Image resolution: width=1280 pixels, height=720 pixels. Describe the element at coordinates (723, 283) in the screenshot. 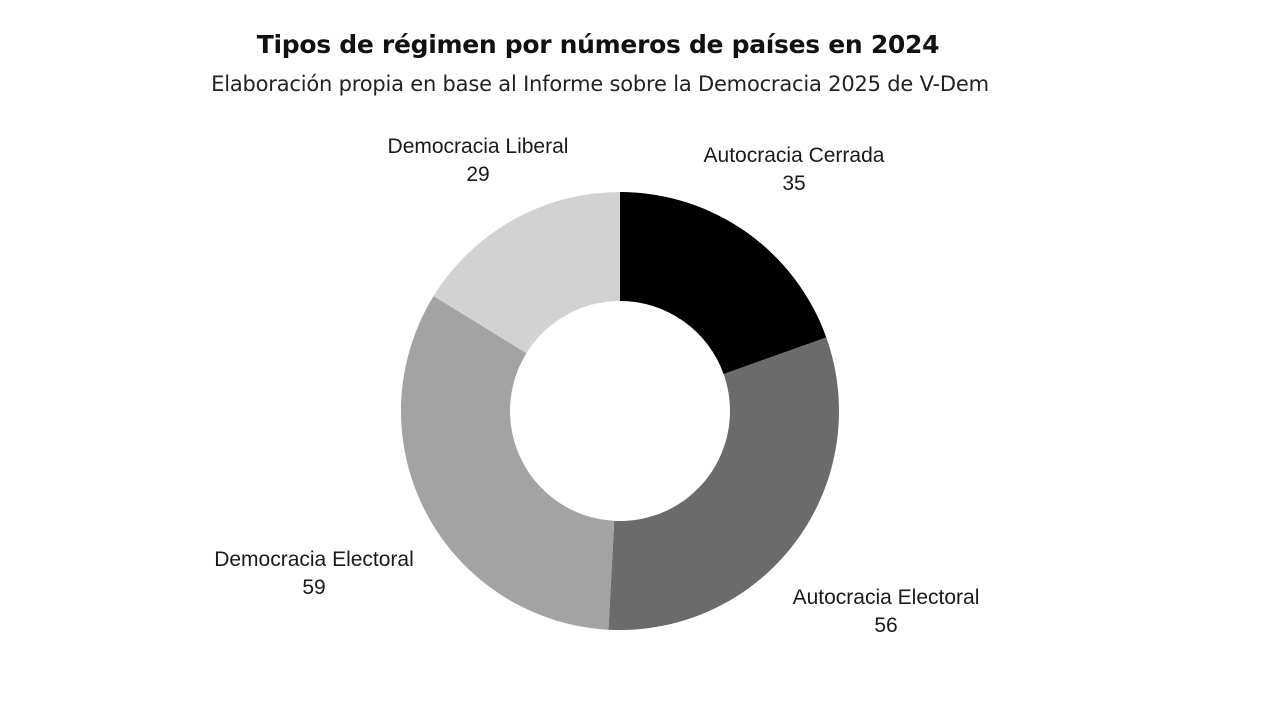

I see `slice-autocracia-cerrada` at that location.